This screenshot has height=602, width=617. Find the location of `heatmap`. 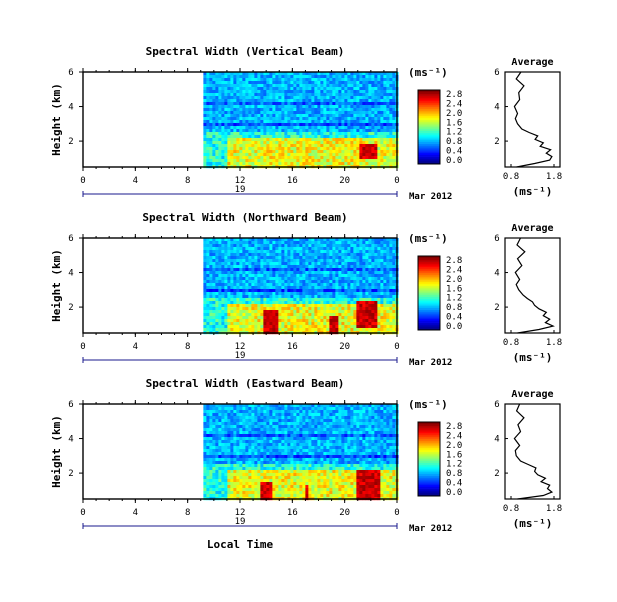

heatmap is located at coordinates (300, 452).